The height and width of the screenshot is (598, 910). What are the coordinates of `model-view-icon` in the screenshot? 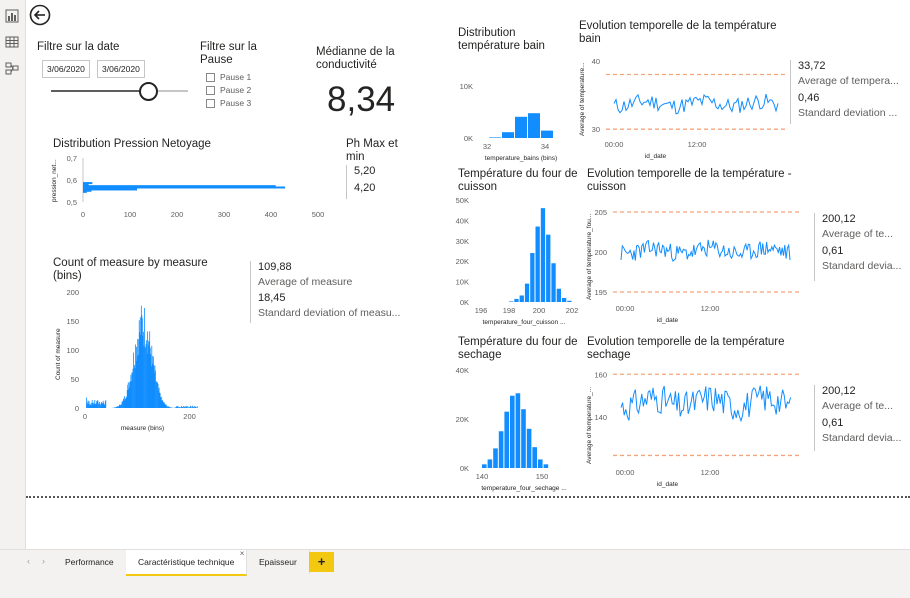 It's located at (12, 68).